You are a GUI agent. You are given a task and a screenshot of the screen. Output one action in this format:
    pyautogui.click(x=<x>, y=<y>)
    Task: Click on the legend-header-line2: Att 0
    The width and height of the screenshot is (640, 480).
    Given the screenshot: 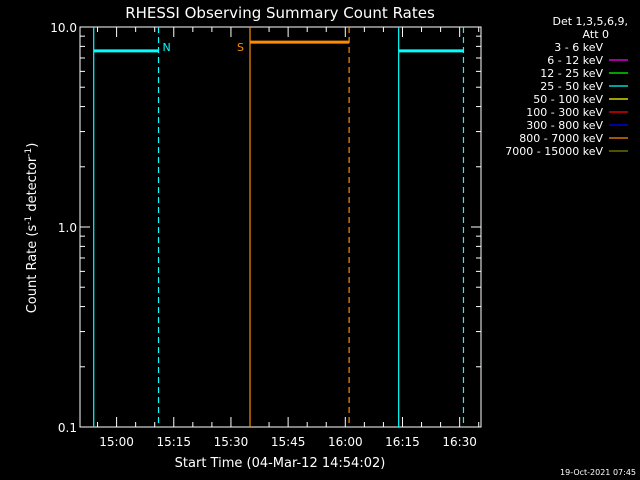 What is the action you would take?
    pyautogui.click(x=596, y=34)
    